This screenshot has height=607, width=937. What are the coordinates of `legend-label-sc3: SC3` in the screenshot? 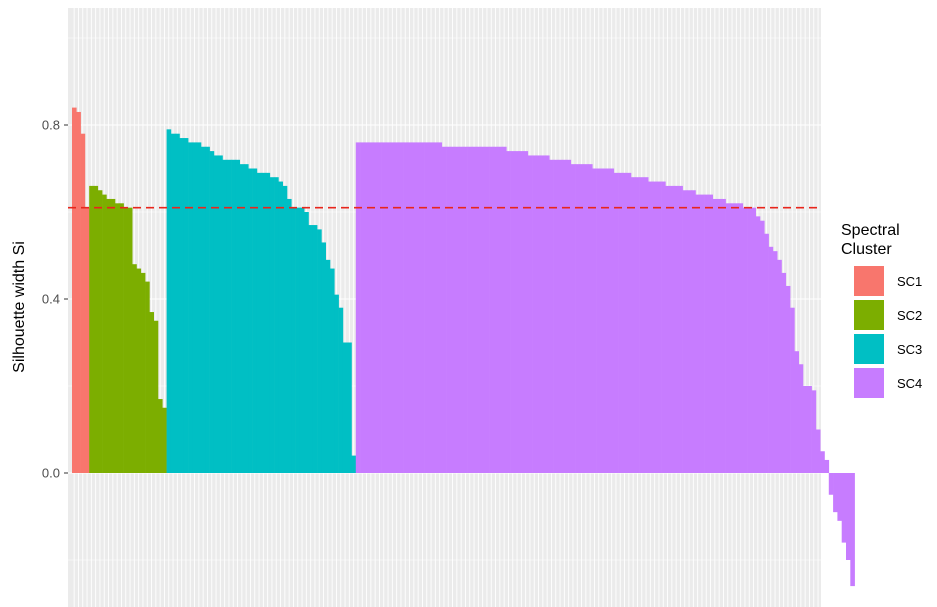 It's located at (909, 349).